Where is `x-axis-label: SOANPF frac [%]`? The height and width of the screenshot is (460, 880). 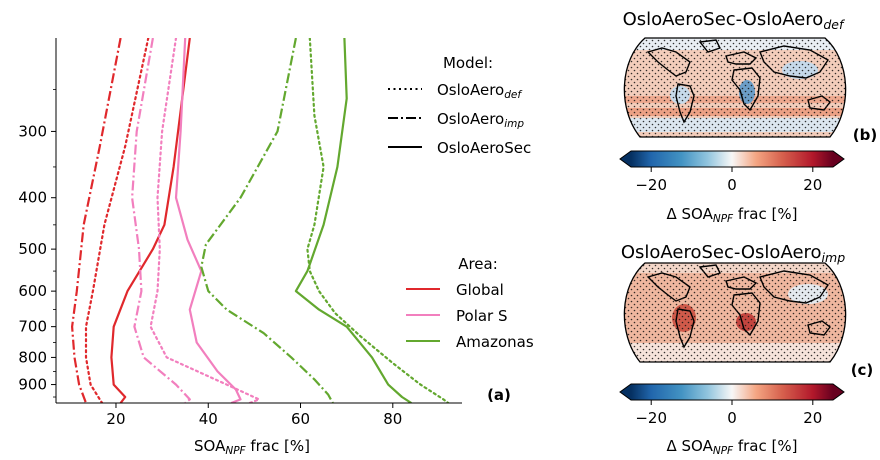 x-axis-label: SOANPF frac [%] is located at coordinates (252, 447).